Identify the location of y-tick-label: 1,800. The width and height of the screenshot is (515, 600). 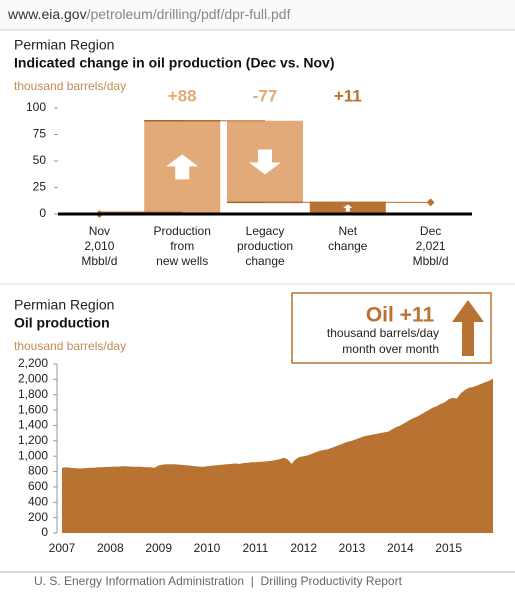
(33, 394).